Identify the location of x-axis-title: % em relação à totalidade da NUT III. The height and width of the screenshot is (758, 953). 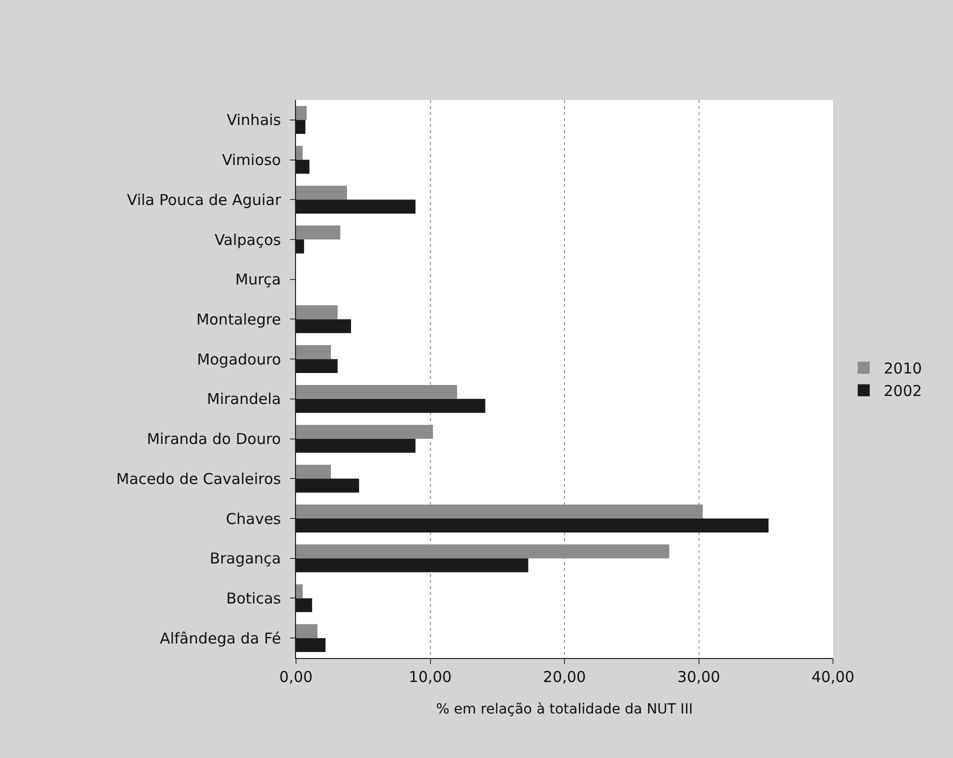
(564, 709).